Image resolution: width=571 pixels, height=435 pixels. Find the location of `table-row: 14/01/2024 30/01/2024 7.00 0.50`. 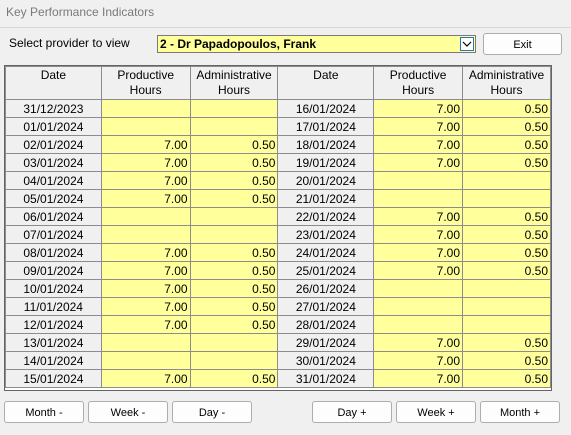

table-row: 14/01/2024 30/01/2024 7.00 0.50 is located at coordinates (278, 360).